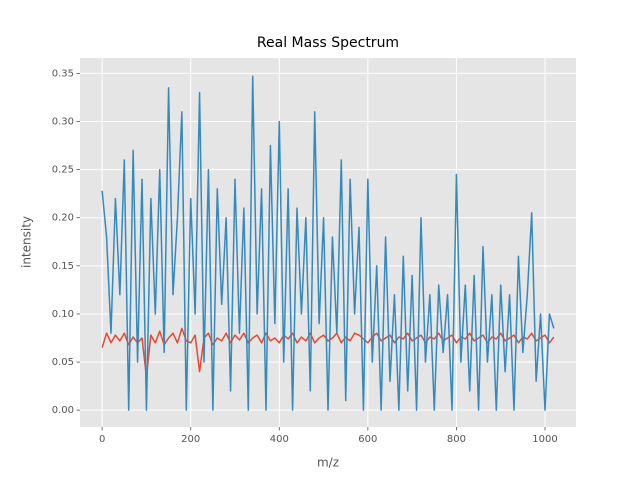 The image size is (640, 484). Describe the element at coordinates (27, 242) in the screenshot. I see `y-axis-label: intensity` at that location.